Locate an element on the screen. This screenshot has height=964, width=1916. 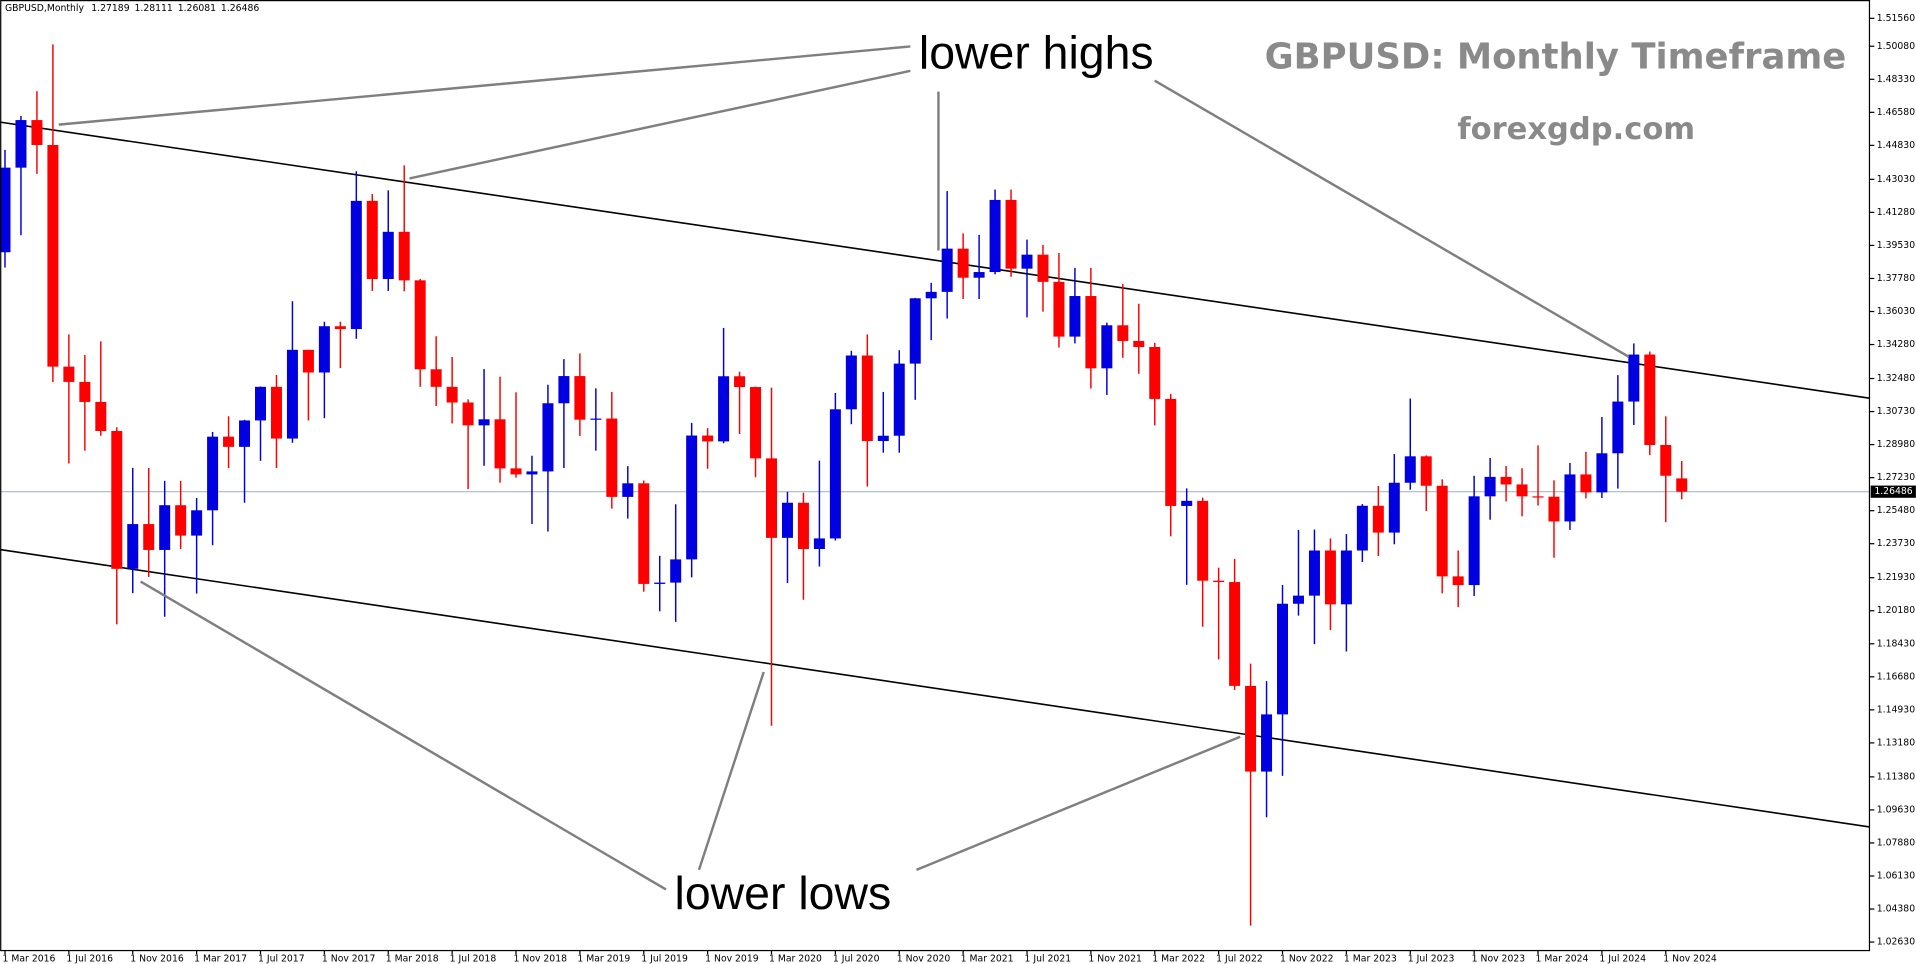
chart-title: GBPUSD: Monthly Timeframe is located at coordinates (1556, 57).